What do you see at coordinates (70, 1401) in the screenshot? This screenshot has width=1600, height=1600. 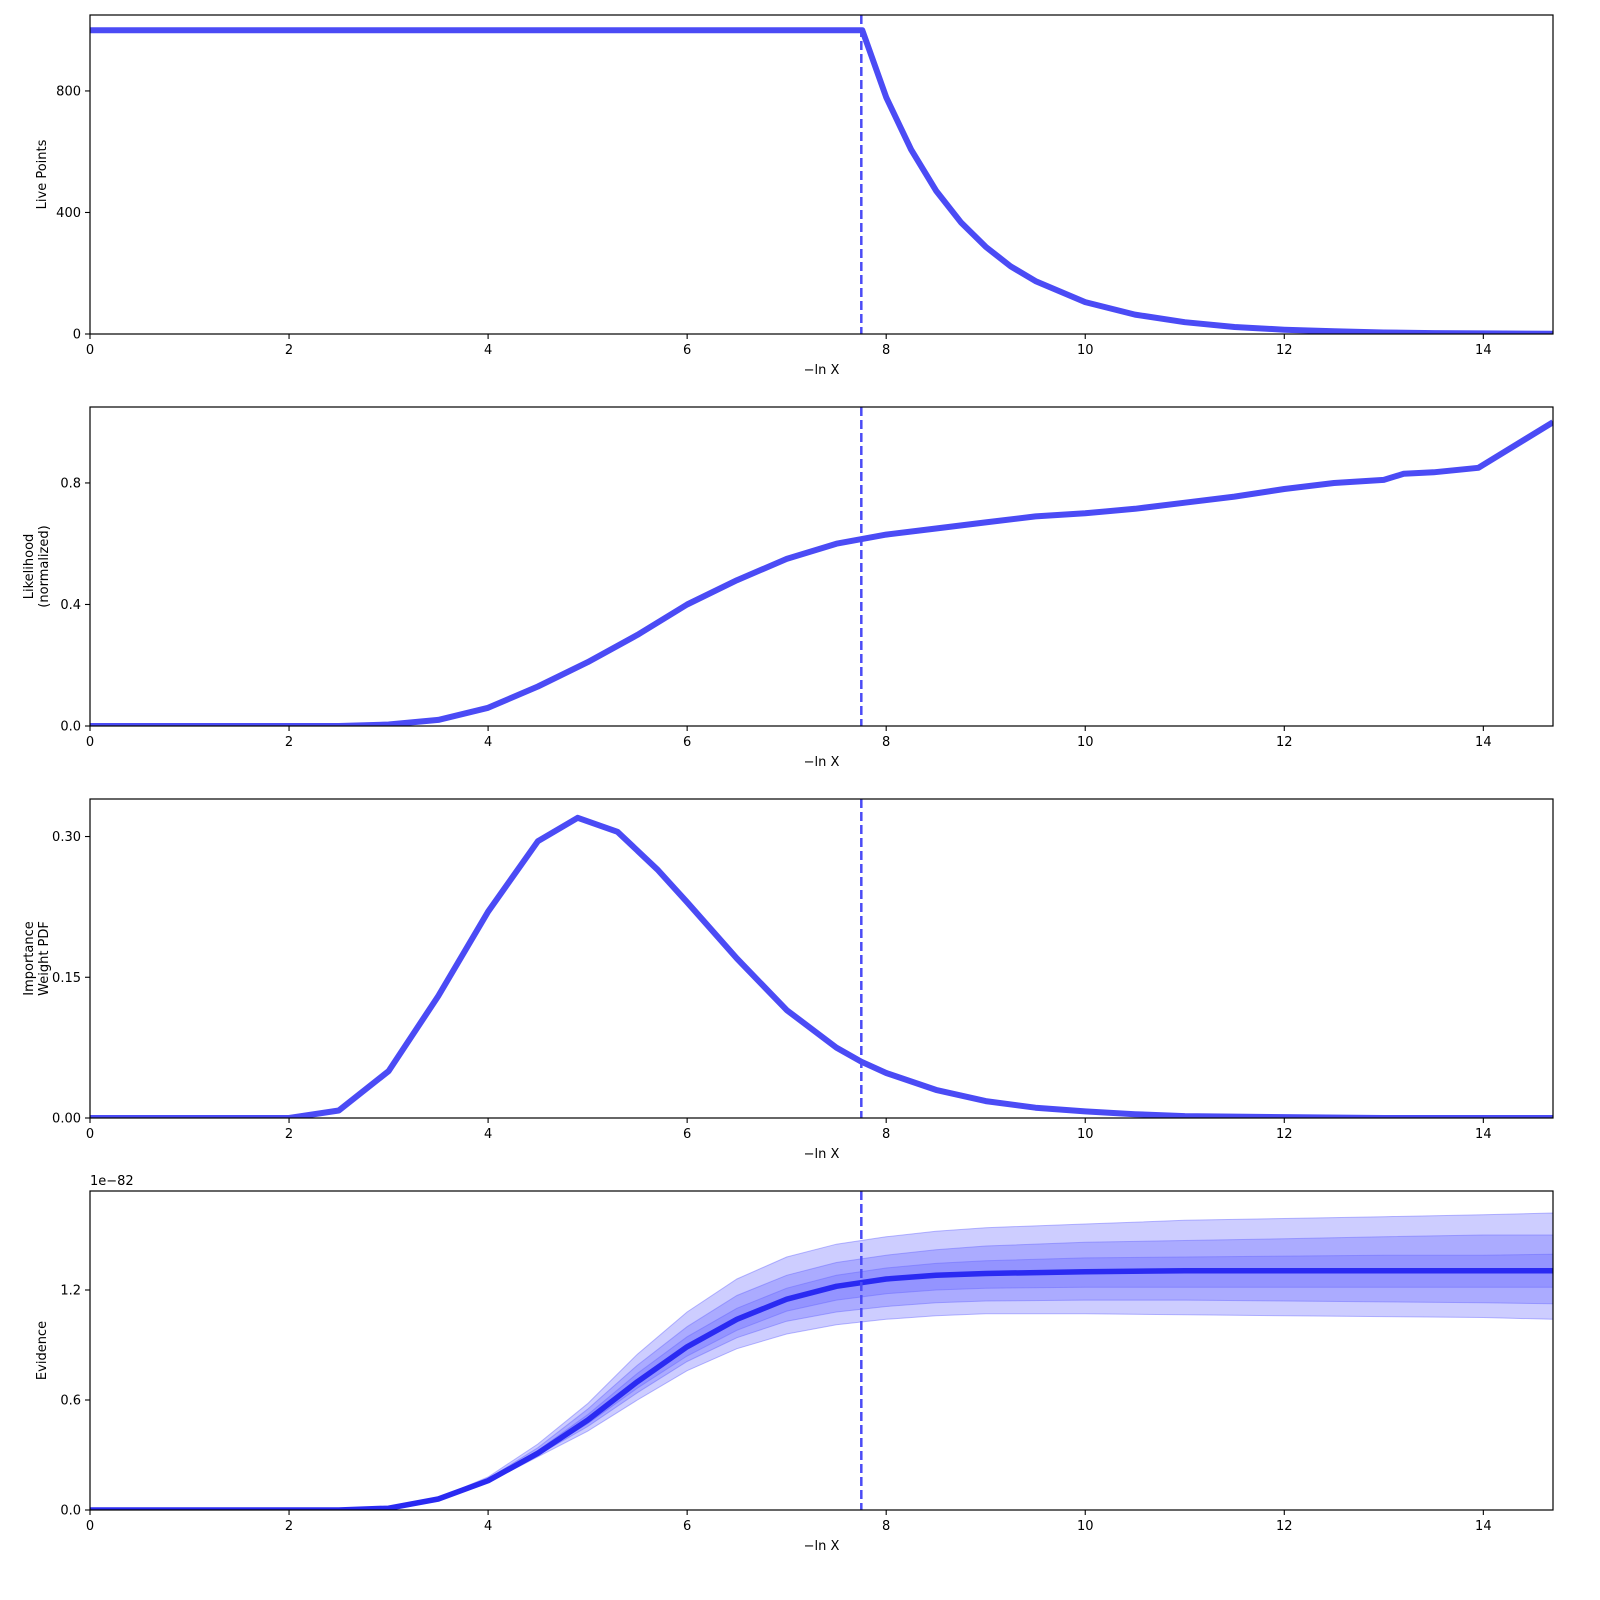 I see `y-tick-label: 0.6` at bounding box center [70, 1401].